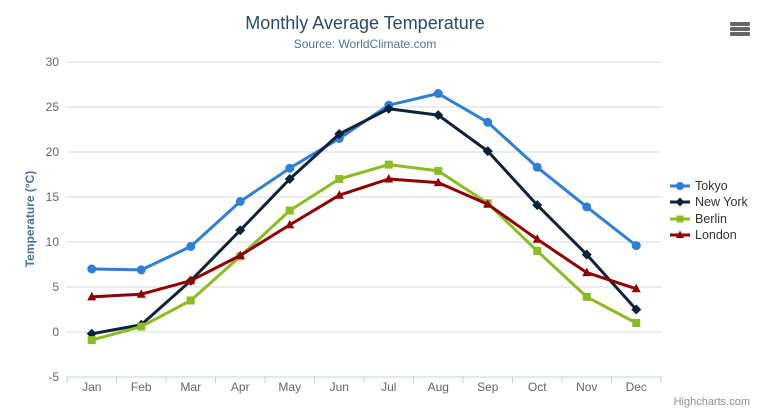 The image size is (769, 416). I want to click on y-axis-label: 30, so click(53, 62).